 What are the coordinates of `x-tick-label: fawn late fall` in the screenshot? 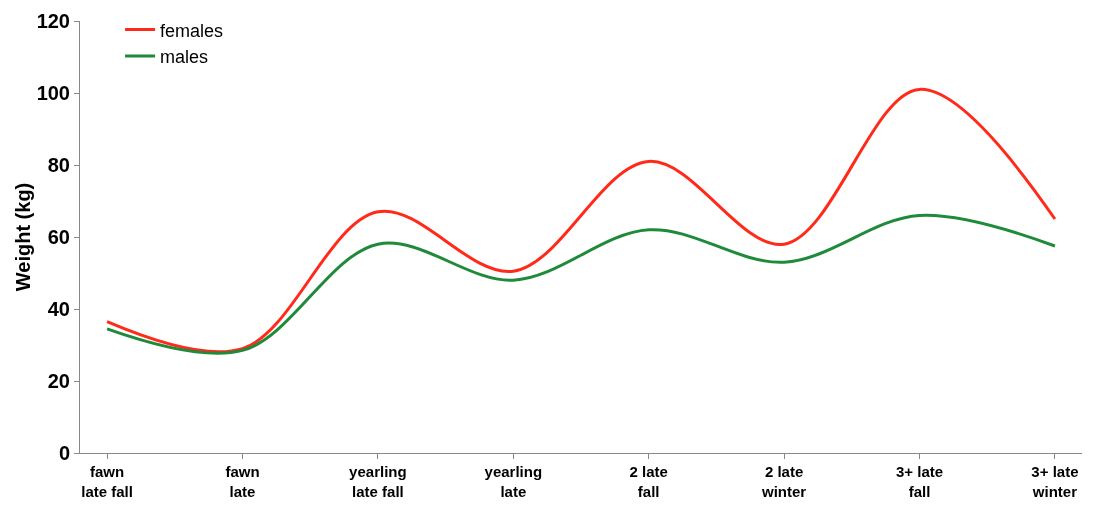 It's located at (107, 481).